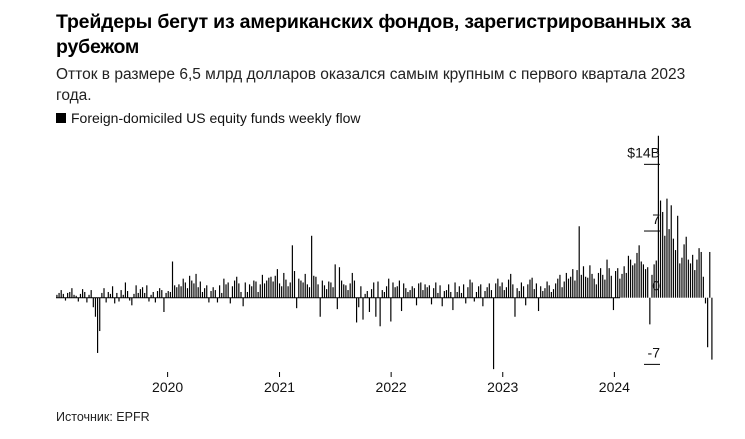 This screenshot has width=745, height=439. Describe the element at coordinates (61, 118) in the screenshot. I see `legend-swatch` at that location.